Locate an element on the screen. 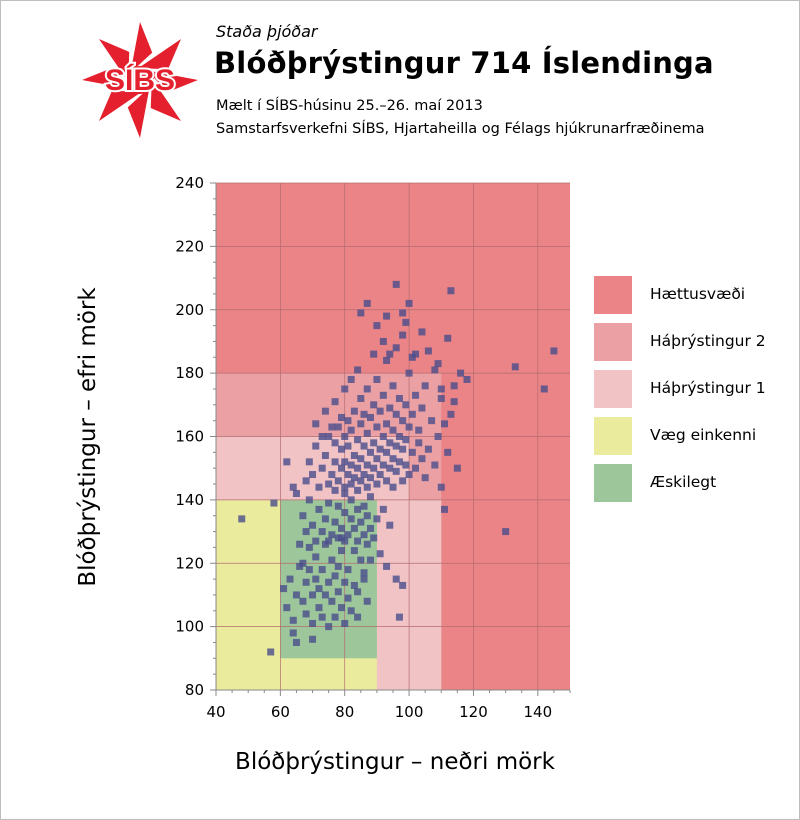 Image resolution: width=800 pixels, height=820 pixels. legend-label-stage1: Háþrýstingur 1 is located at coordinates (708, 388).